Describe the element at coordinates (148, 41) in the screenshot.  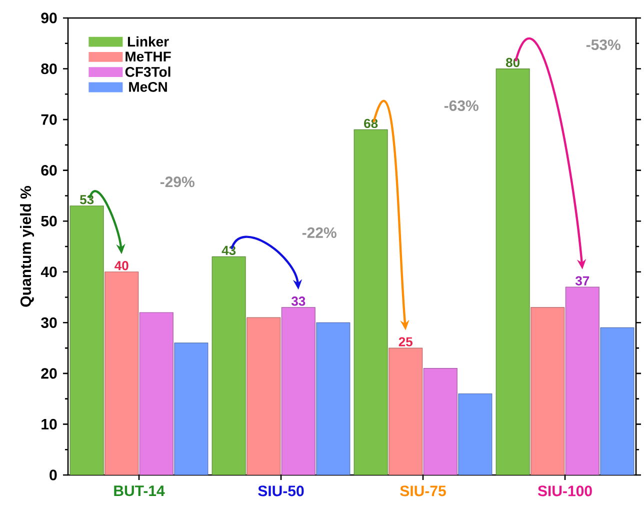
I see `legend-label: Linker` at that location.